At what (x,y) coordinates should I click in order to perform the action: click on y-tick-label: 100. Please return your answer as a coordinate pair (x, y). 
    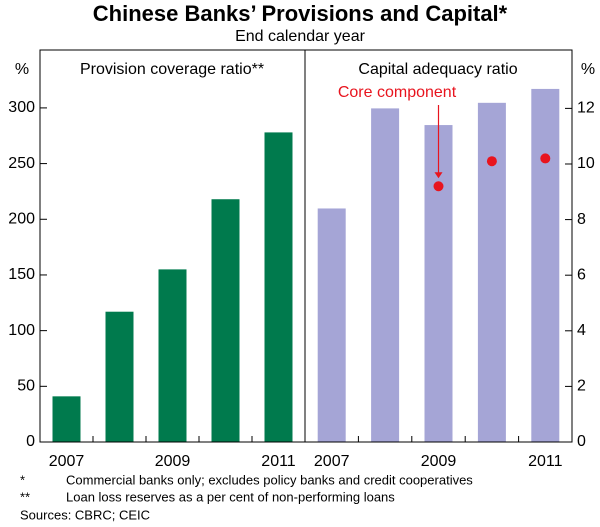
    Looking at the image, I should click on (21, 330).